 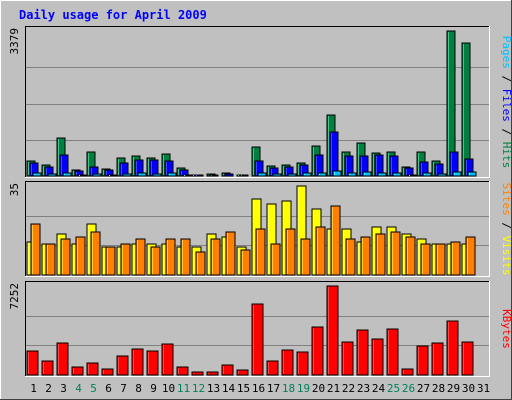 I want to click on x-tick-label-day-22: 22, so click(x=348, y=388).